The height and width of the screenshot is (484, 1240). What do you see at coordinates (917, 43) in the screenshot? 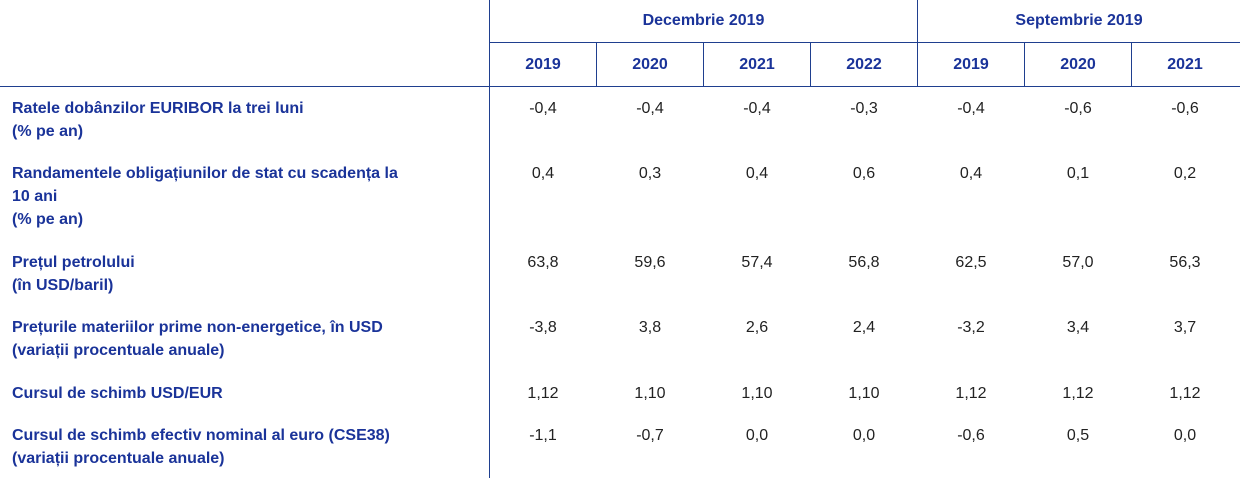
I see `group-divider-vertical` at bounding box center [917, 43].